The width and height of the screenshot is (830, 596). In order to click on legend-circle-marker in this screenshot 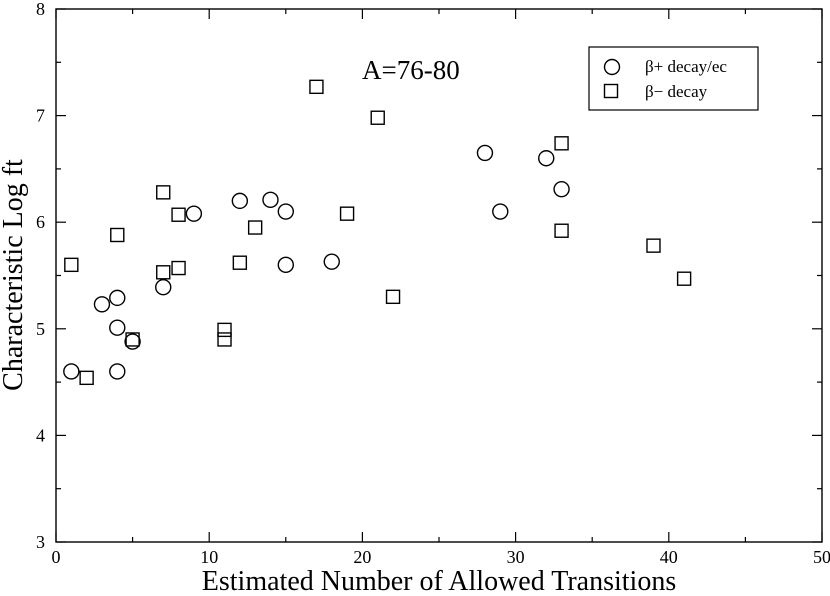, I will do `click(612, 67)`.